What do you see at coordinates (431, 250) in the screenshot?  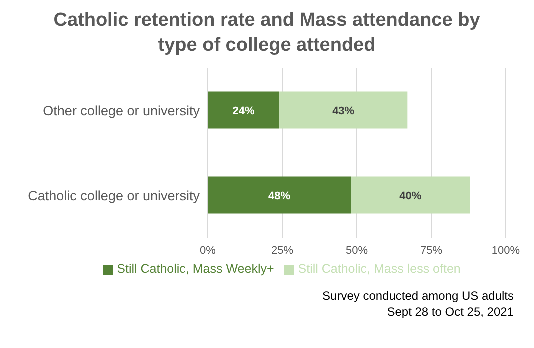 I see `x-tick-label: 75%` at bounding box center [431, 250].